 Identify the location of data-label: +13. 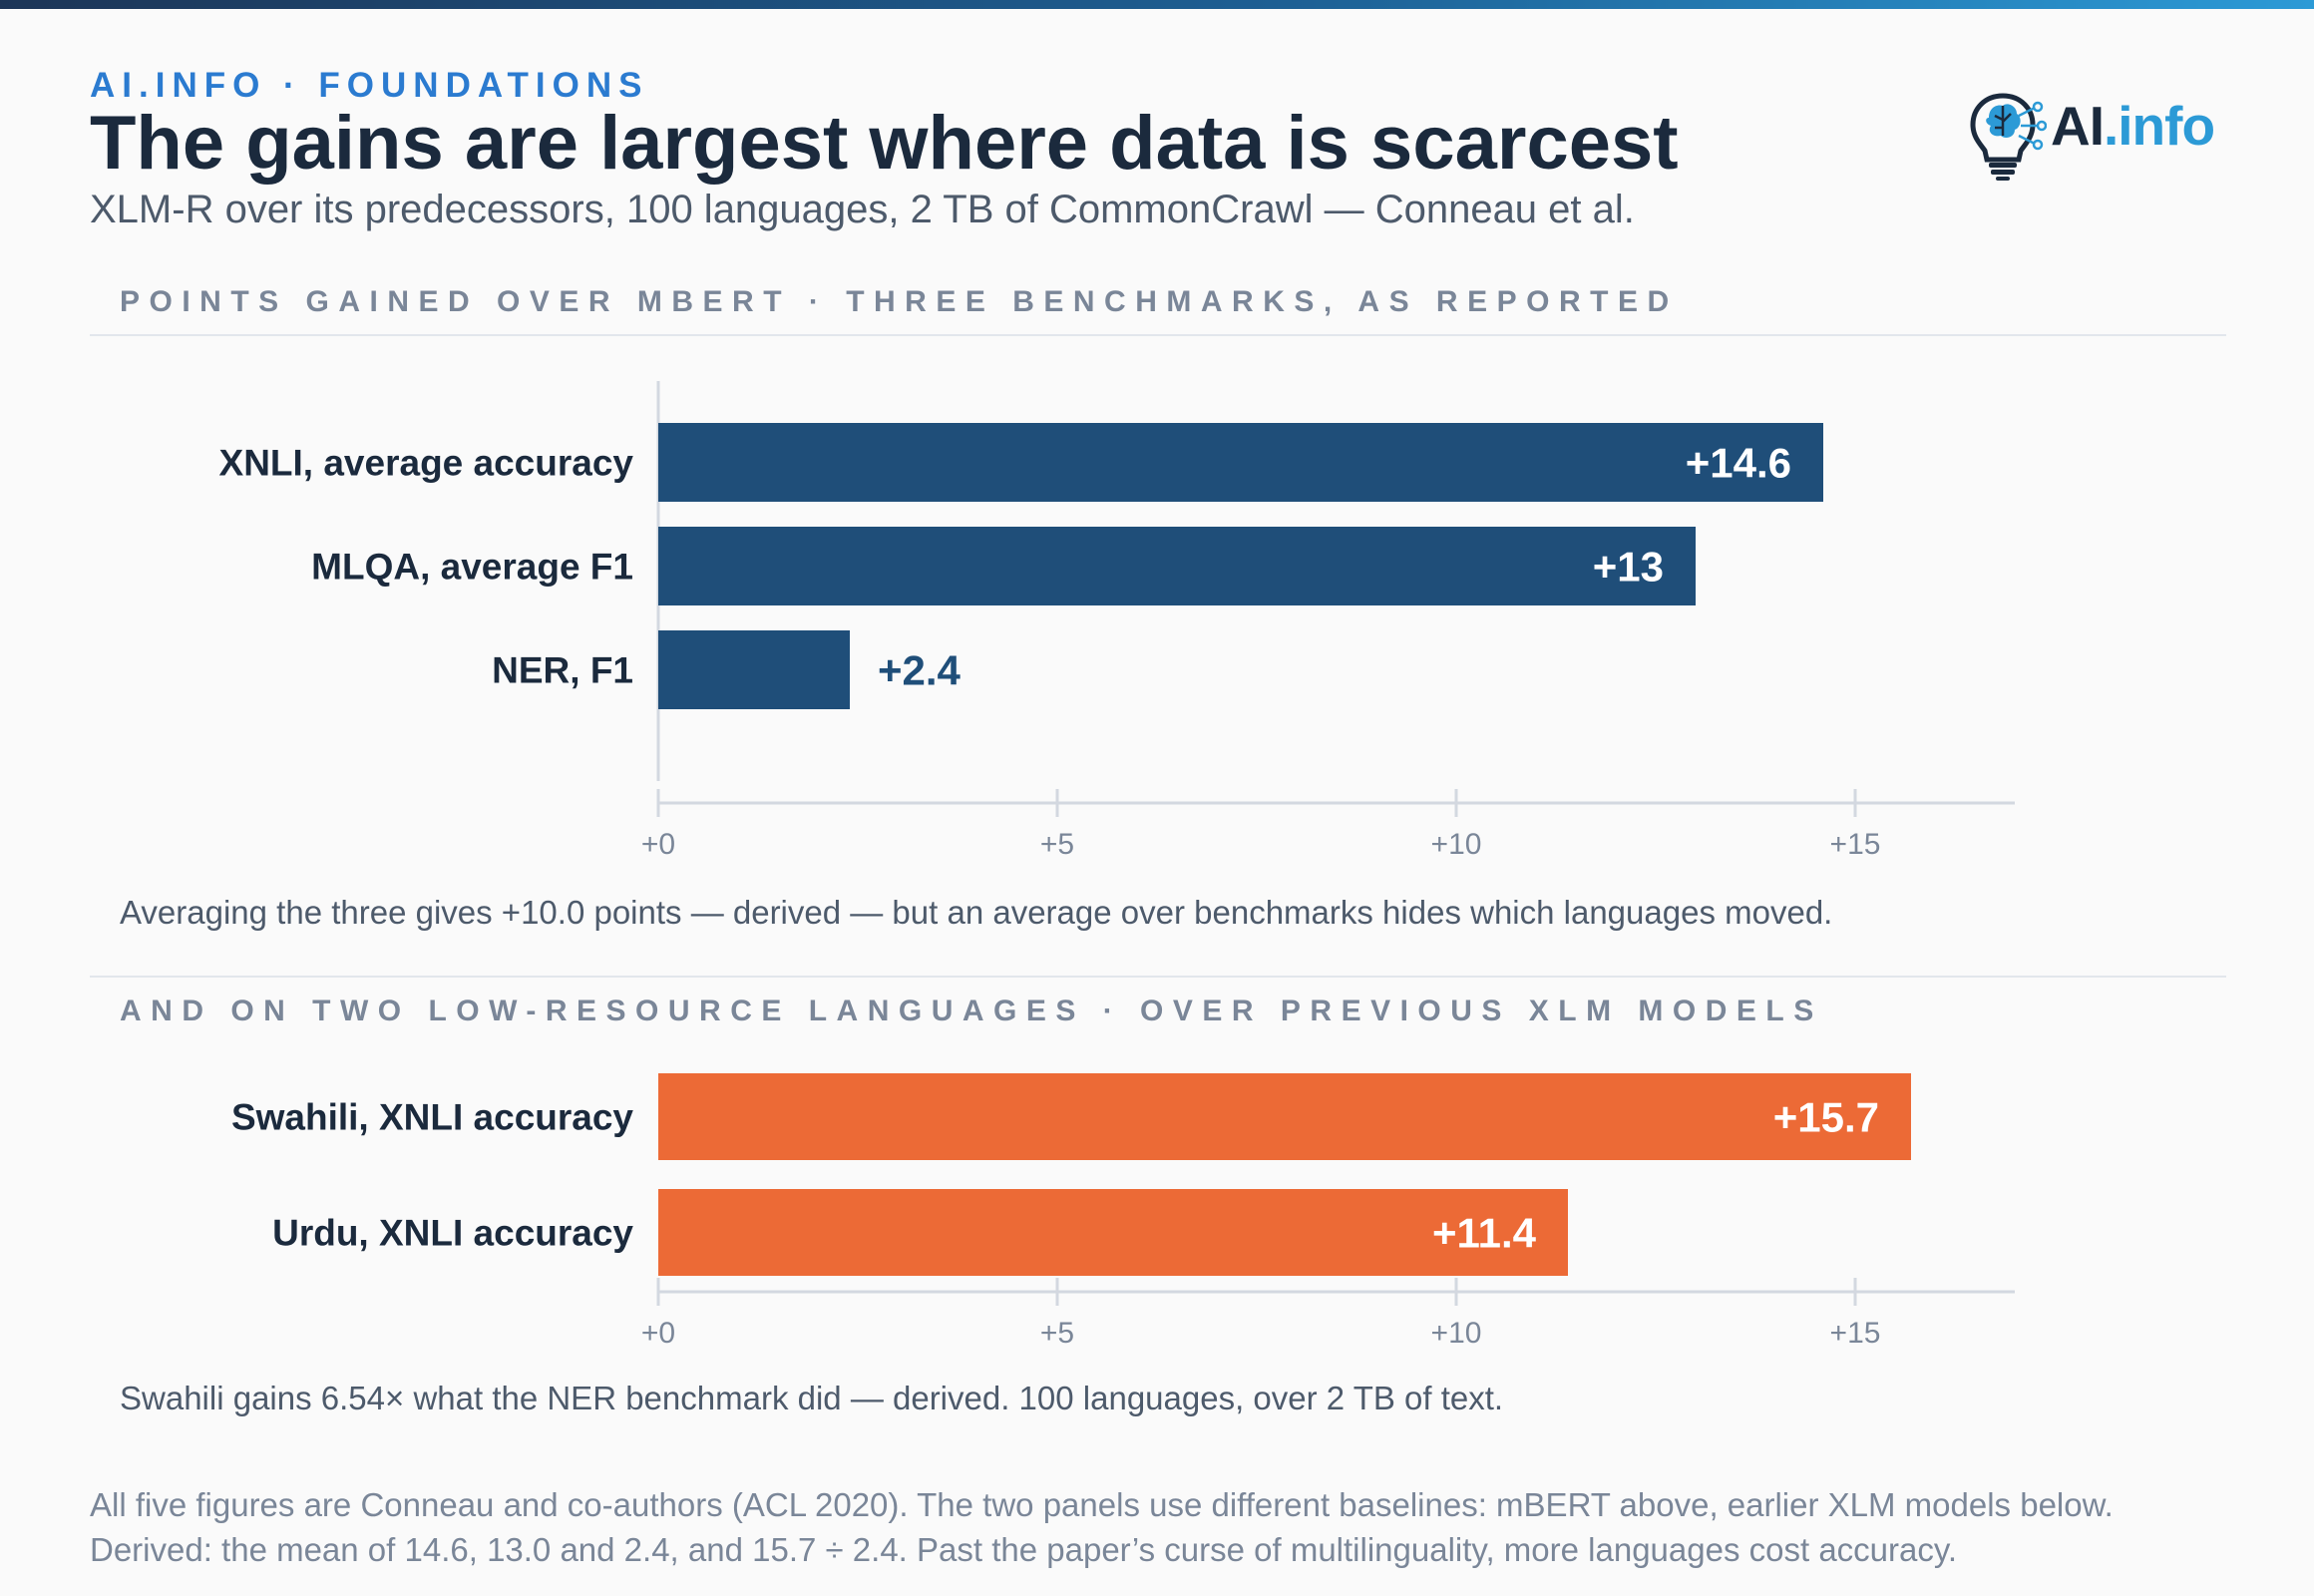
(1628, 567).